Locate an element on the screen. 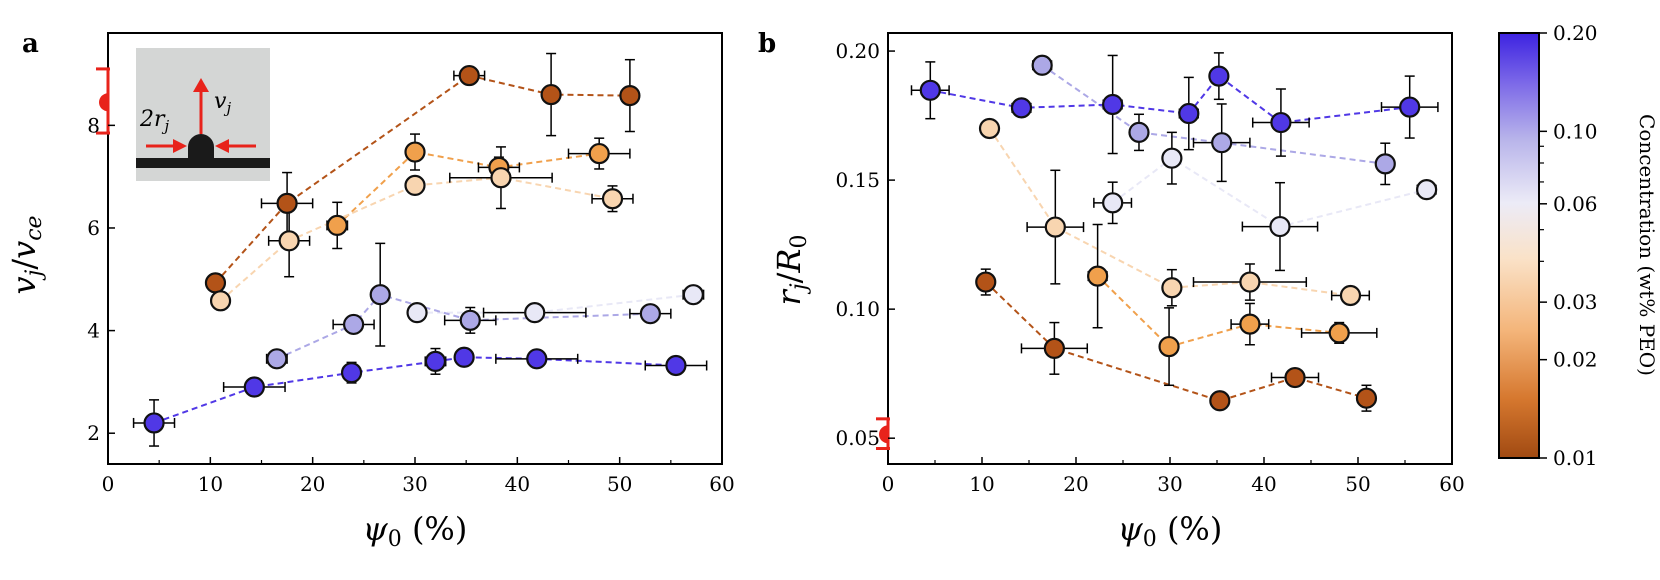 This screenshot has height=580, width=1660. panel-a-label: a is located at coordinates (30, 44).